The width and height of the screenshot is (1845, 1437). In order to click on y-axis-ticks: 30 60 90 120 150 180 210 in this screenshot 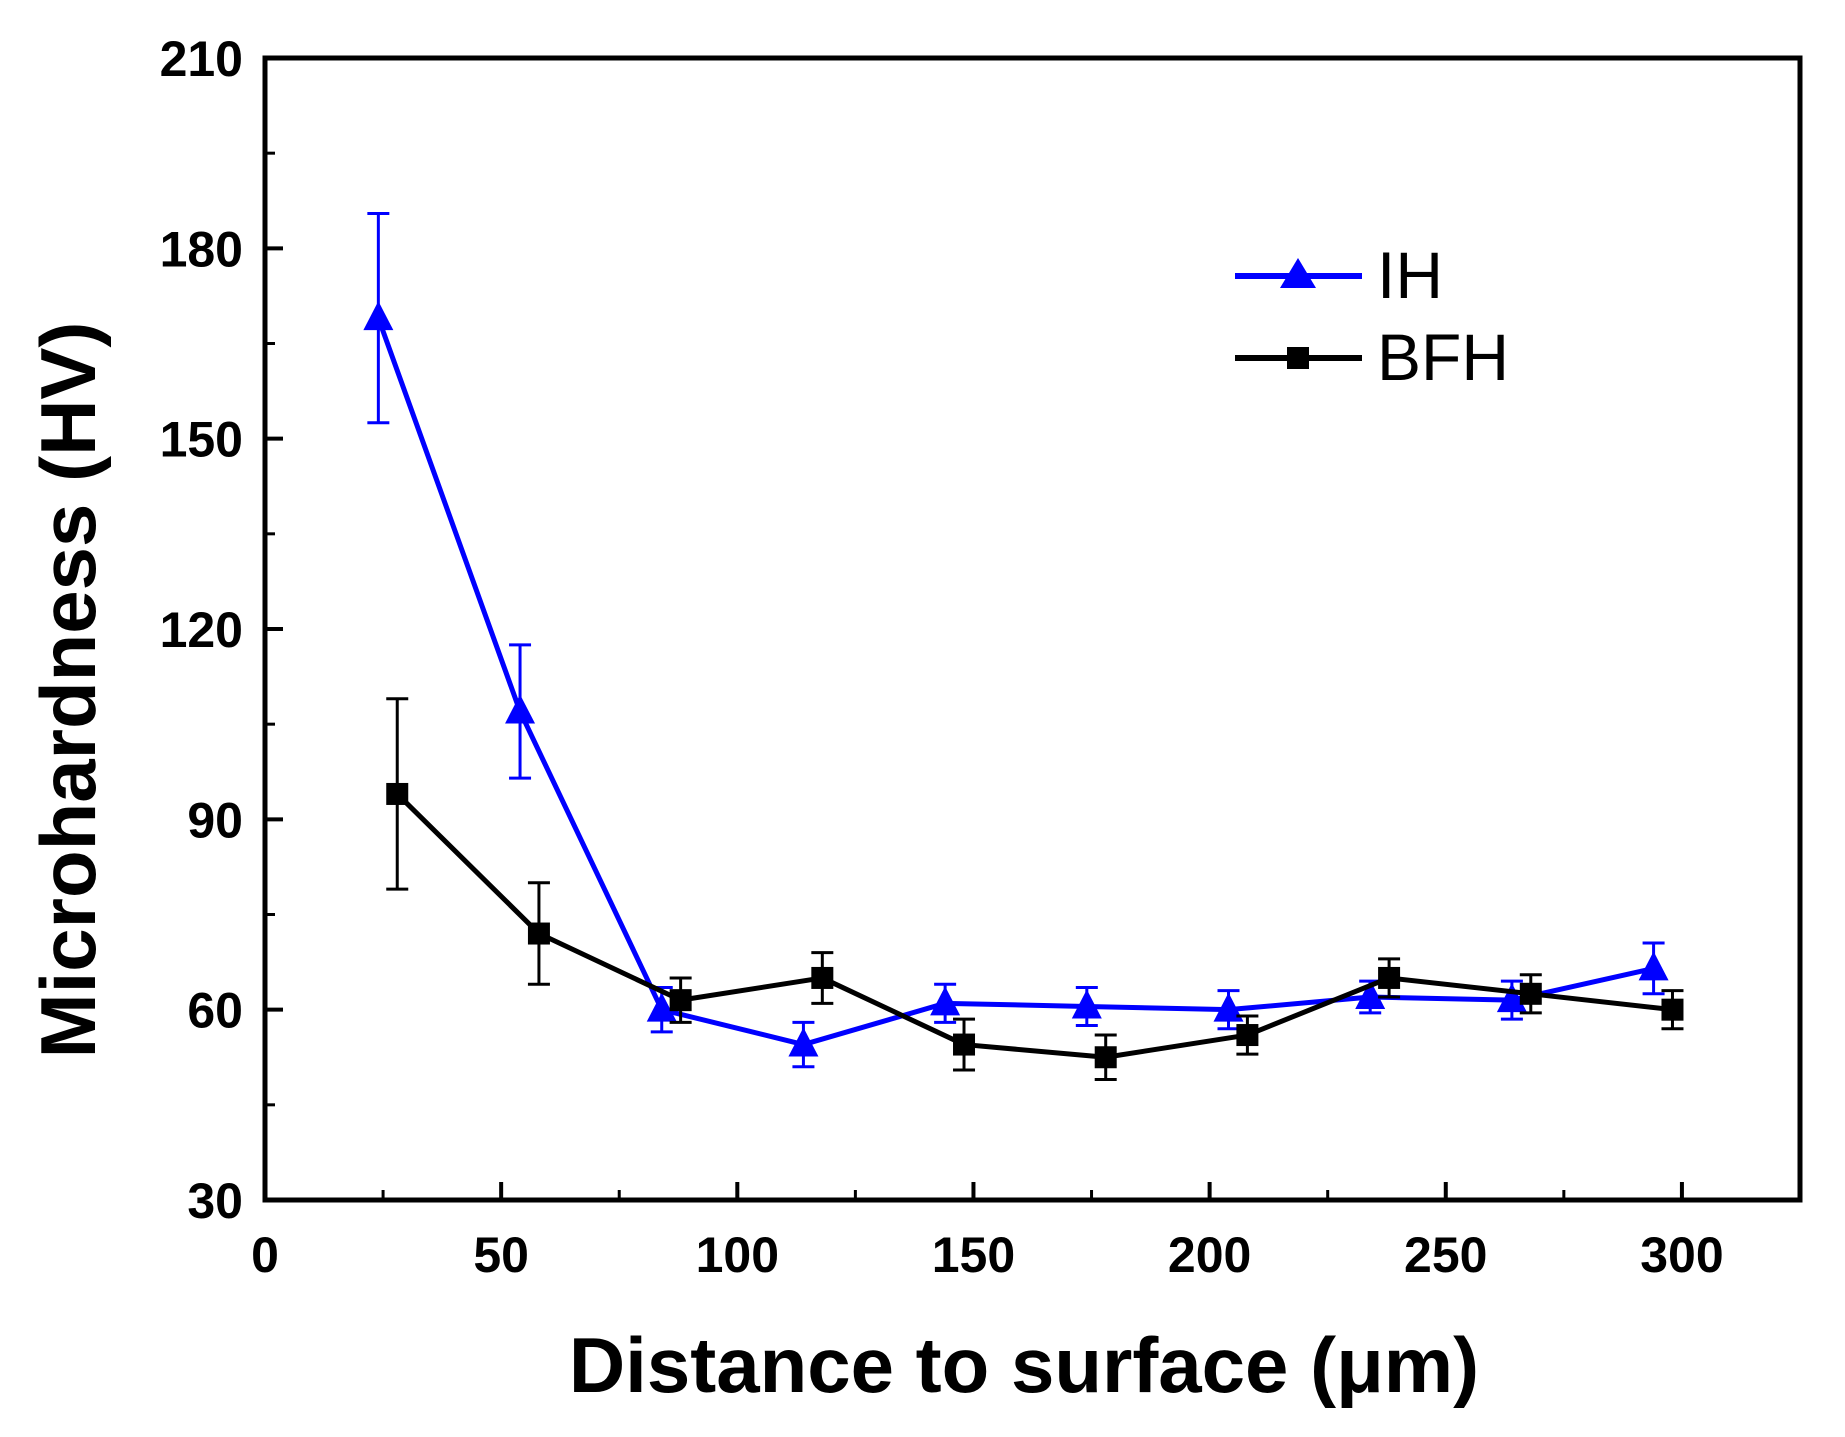, I will do `click(221, 630)`.